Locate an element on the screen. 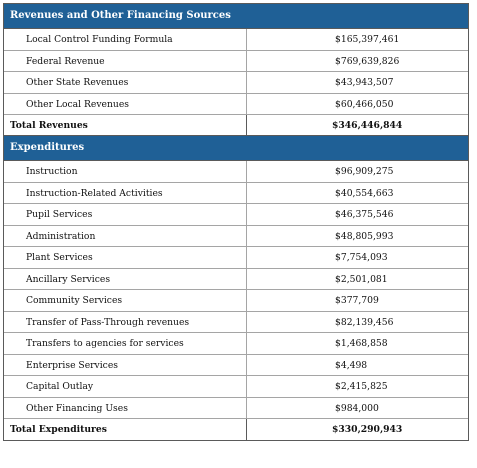 The width and height of the screenshot is (477, 468). row-value: $46,375,546 is located at coordinates (364, 214).